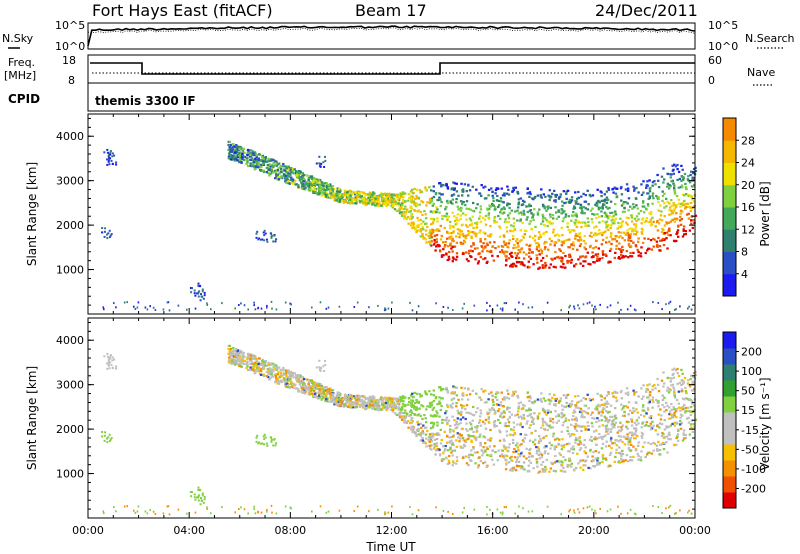 This screenshot has width=800, height=554. What do you see at coordinates (70, 270) in the screenshot?
I see `power-ytick-label: 1000` at bounding box center [70, 270].